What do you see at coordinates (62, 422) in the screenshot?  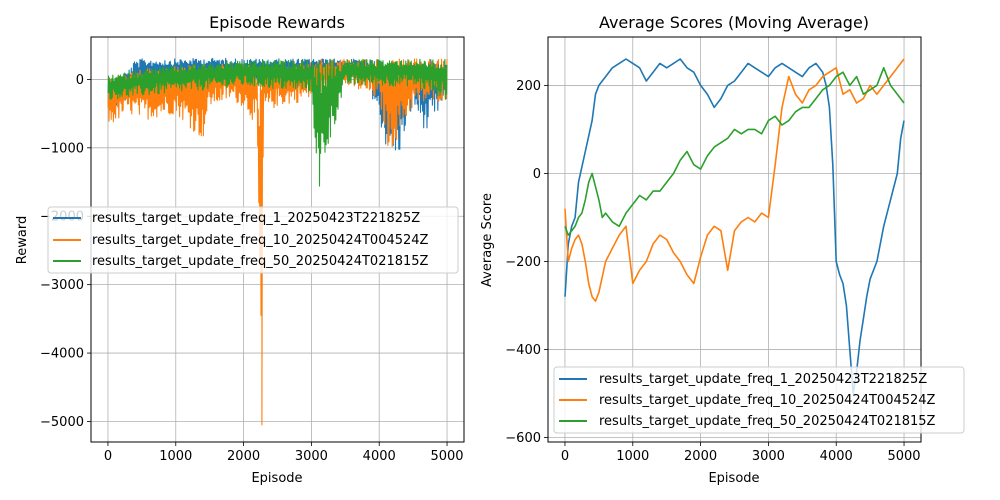 I see `y-tick-label: −5000` at bounding box center [62, 422].